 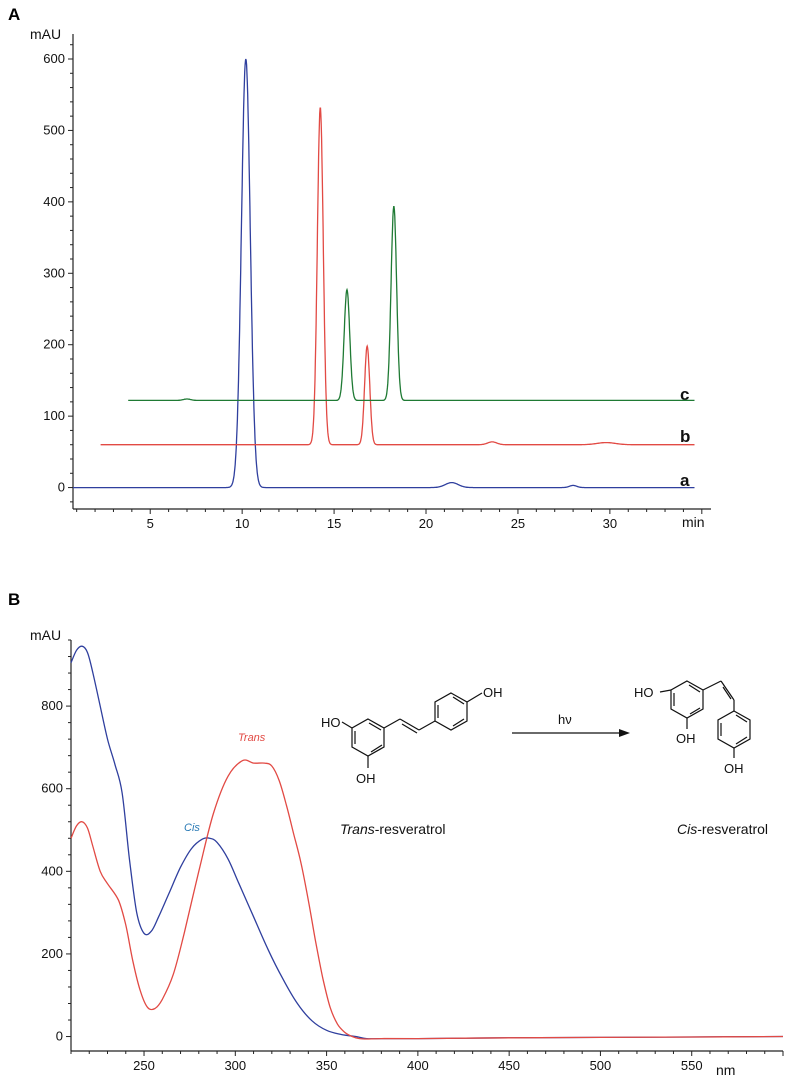 What do you see at coordinates (451, 711) in the screenshot?
I see `trans-ring-b` at bounding box center [451, 711].